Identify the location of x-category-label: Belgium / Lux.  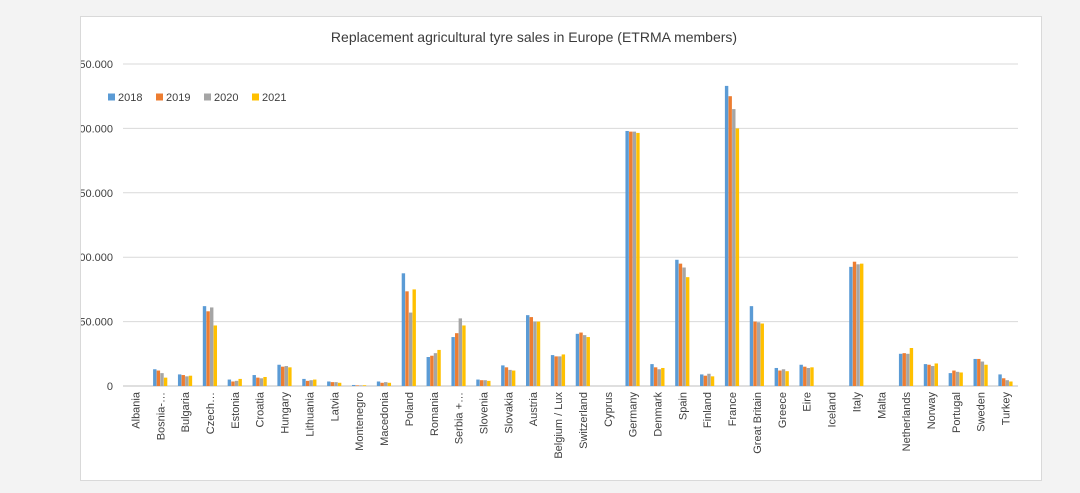
(559, 425).